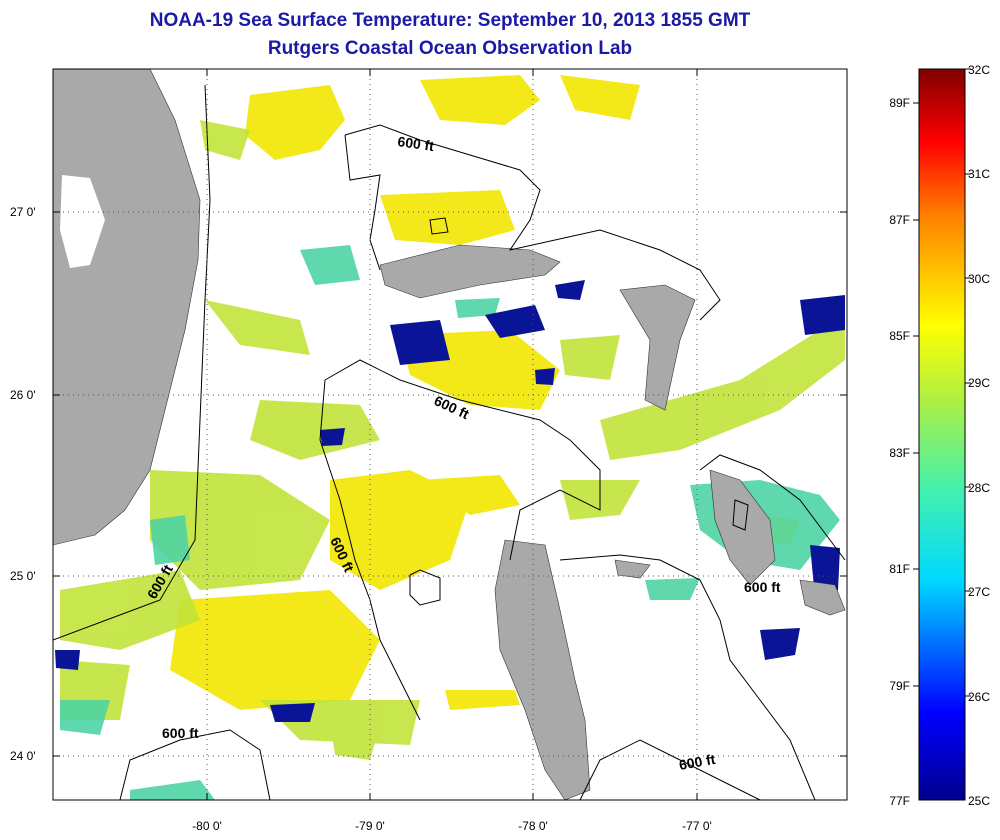  Describe the element at coordinates (23, 212) in the screenshot. I see `lat-label-27: 27 0'` at that location.